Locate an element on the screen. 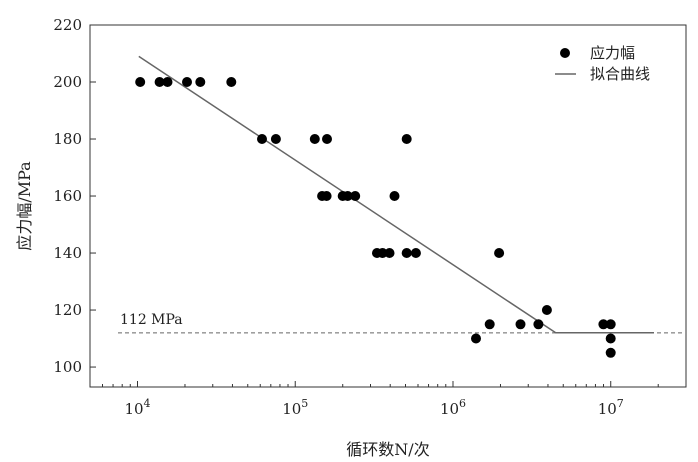 This screenshot has height=462, width=698. x-tick-label: 10⁴ is located at coordinates (137, 407).